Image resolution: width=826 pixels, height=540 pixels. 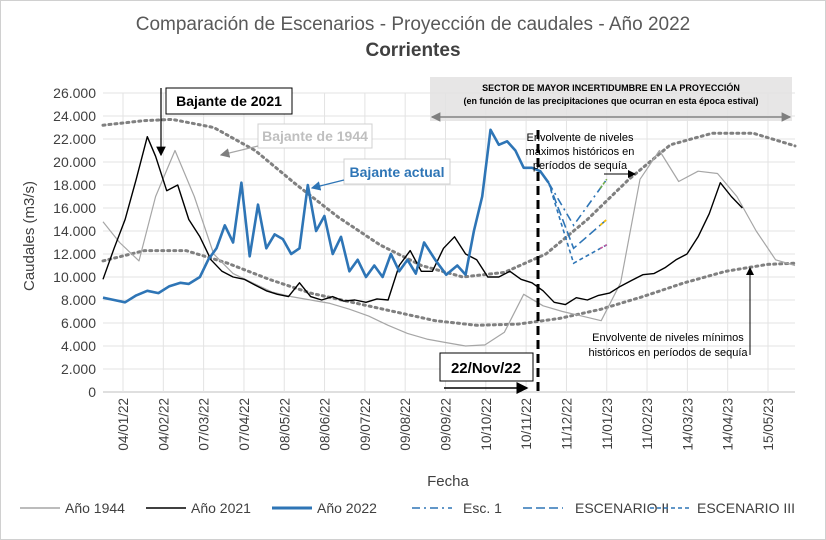 What do you see at coordinates (123, 424) in the screenshot?
I see `x-tick-label: 04/01/22` at bounding box center [123, 424].